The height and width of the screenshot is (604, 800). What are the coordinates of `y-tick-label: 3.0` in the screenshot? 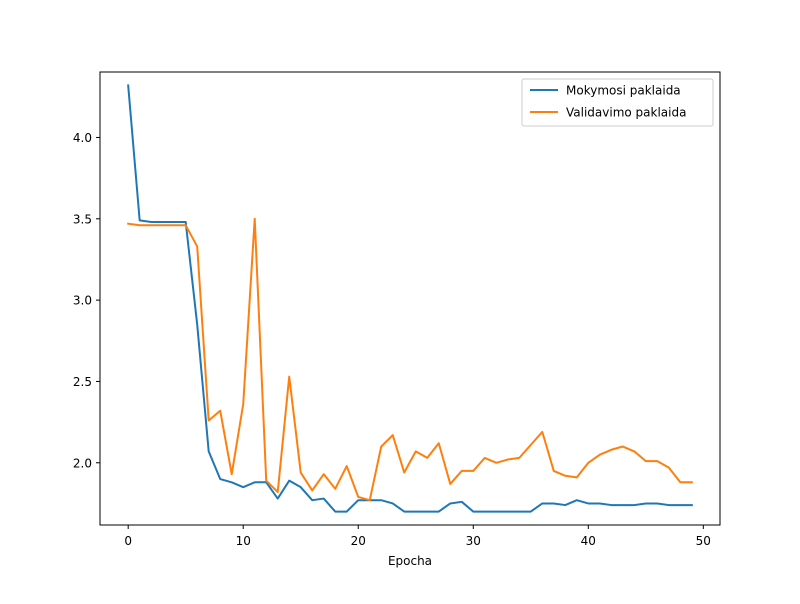 It's located at (82, 301).